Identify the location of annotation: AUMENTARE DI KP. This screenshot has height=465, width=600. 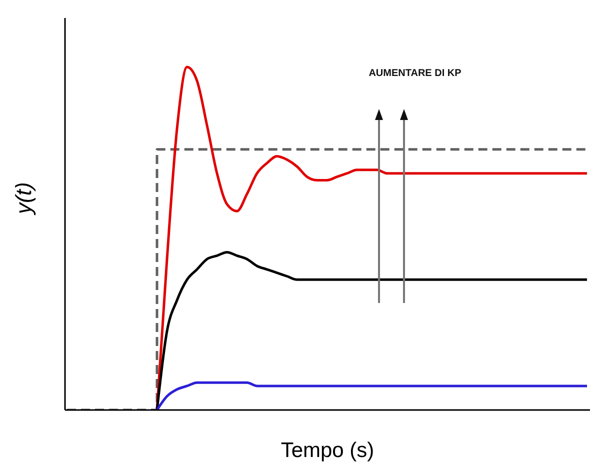
(415, 73).